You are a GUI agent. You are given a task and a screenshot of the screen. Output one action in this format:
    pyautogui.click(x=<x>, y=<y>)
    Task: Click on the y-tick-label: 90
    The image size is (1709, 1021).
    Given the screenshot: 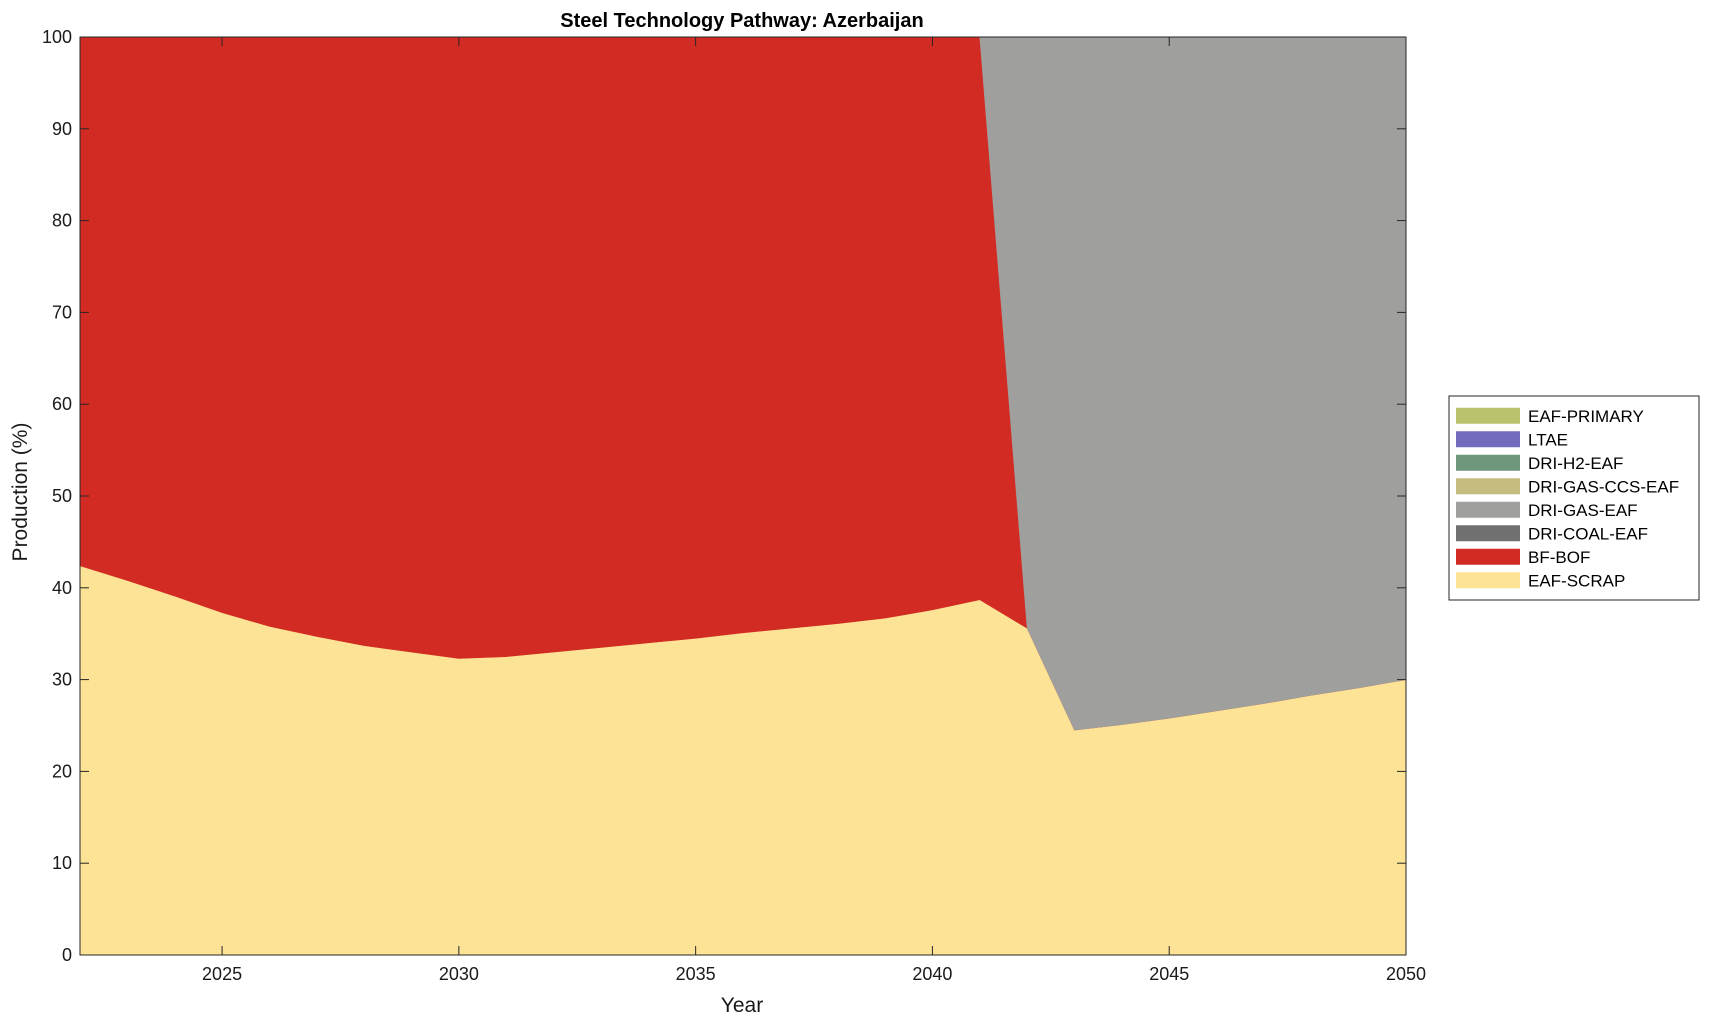 What is the action you would take?
    pyautogui.click(x=62, y=129)
    